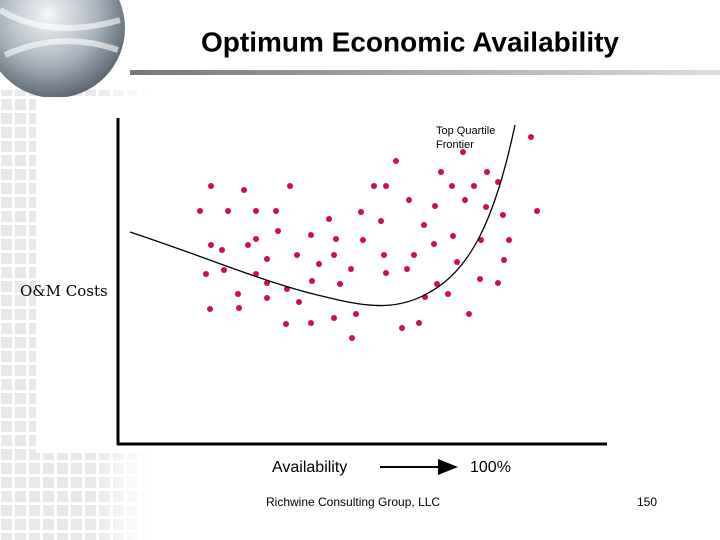  I want to click on globe-land, so click(60, 32).